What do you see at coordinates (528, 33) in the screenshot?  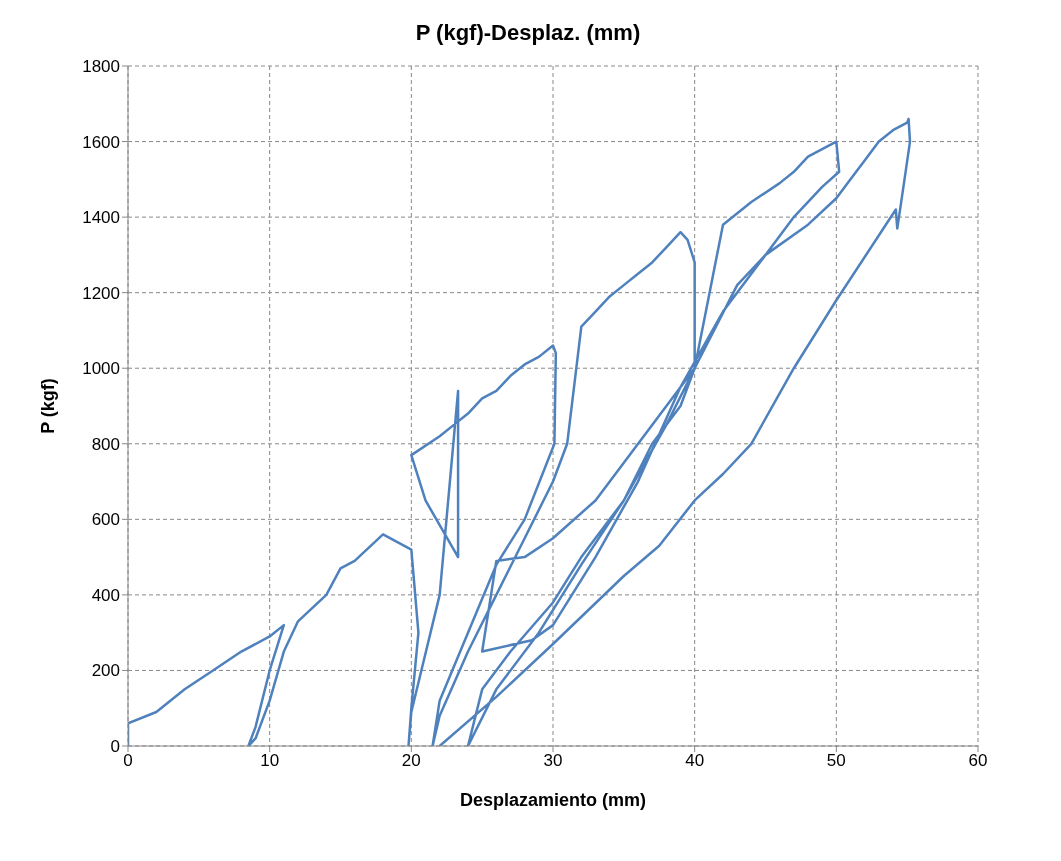 I see `chart-title: P (kgf)-Desplaz. (mm)` at bounding box center [528, 33].